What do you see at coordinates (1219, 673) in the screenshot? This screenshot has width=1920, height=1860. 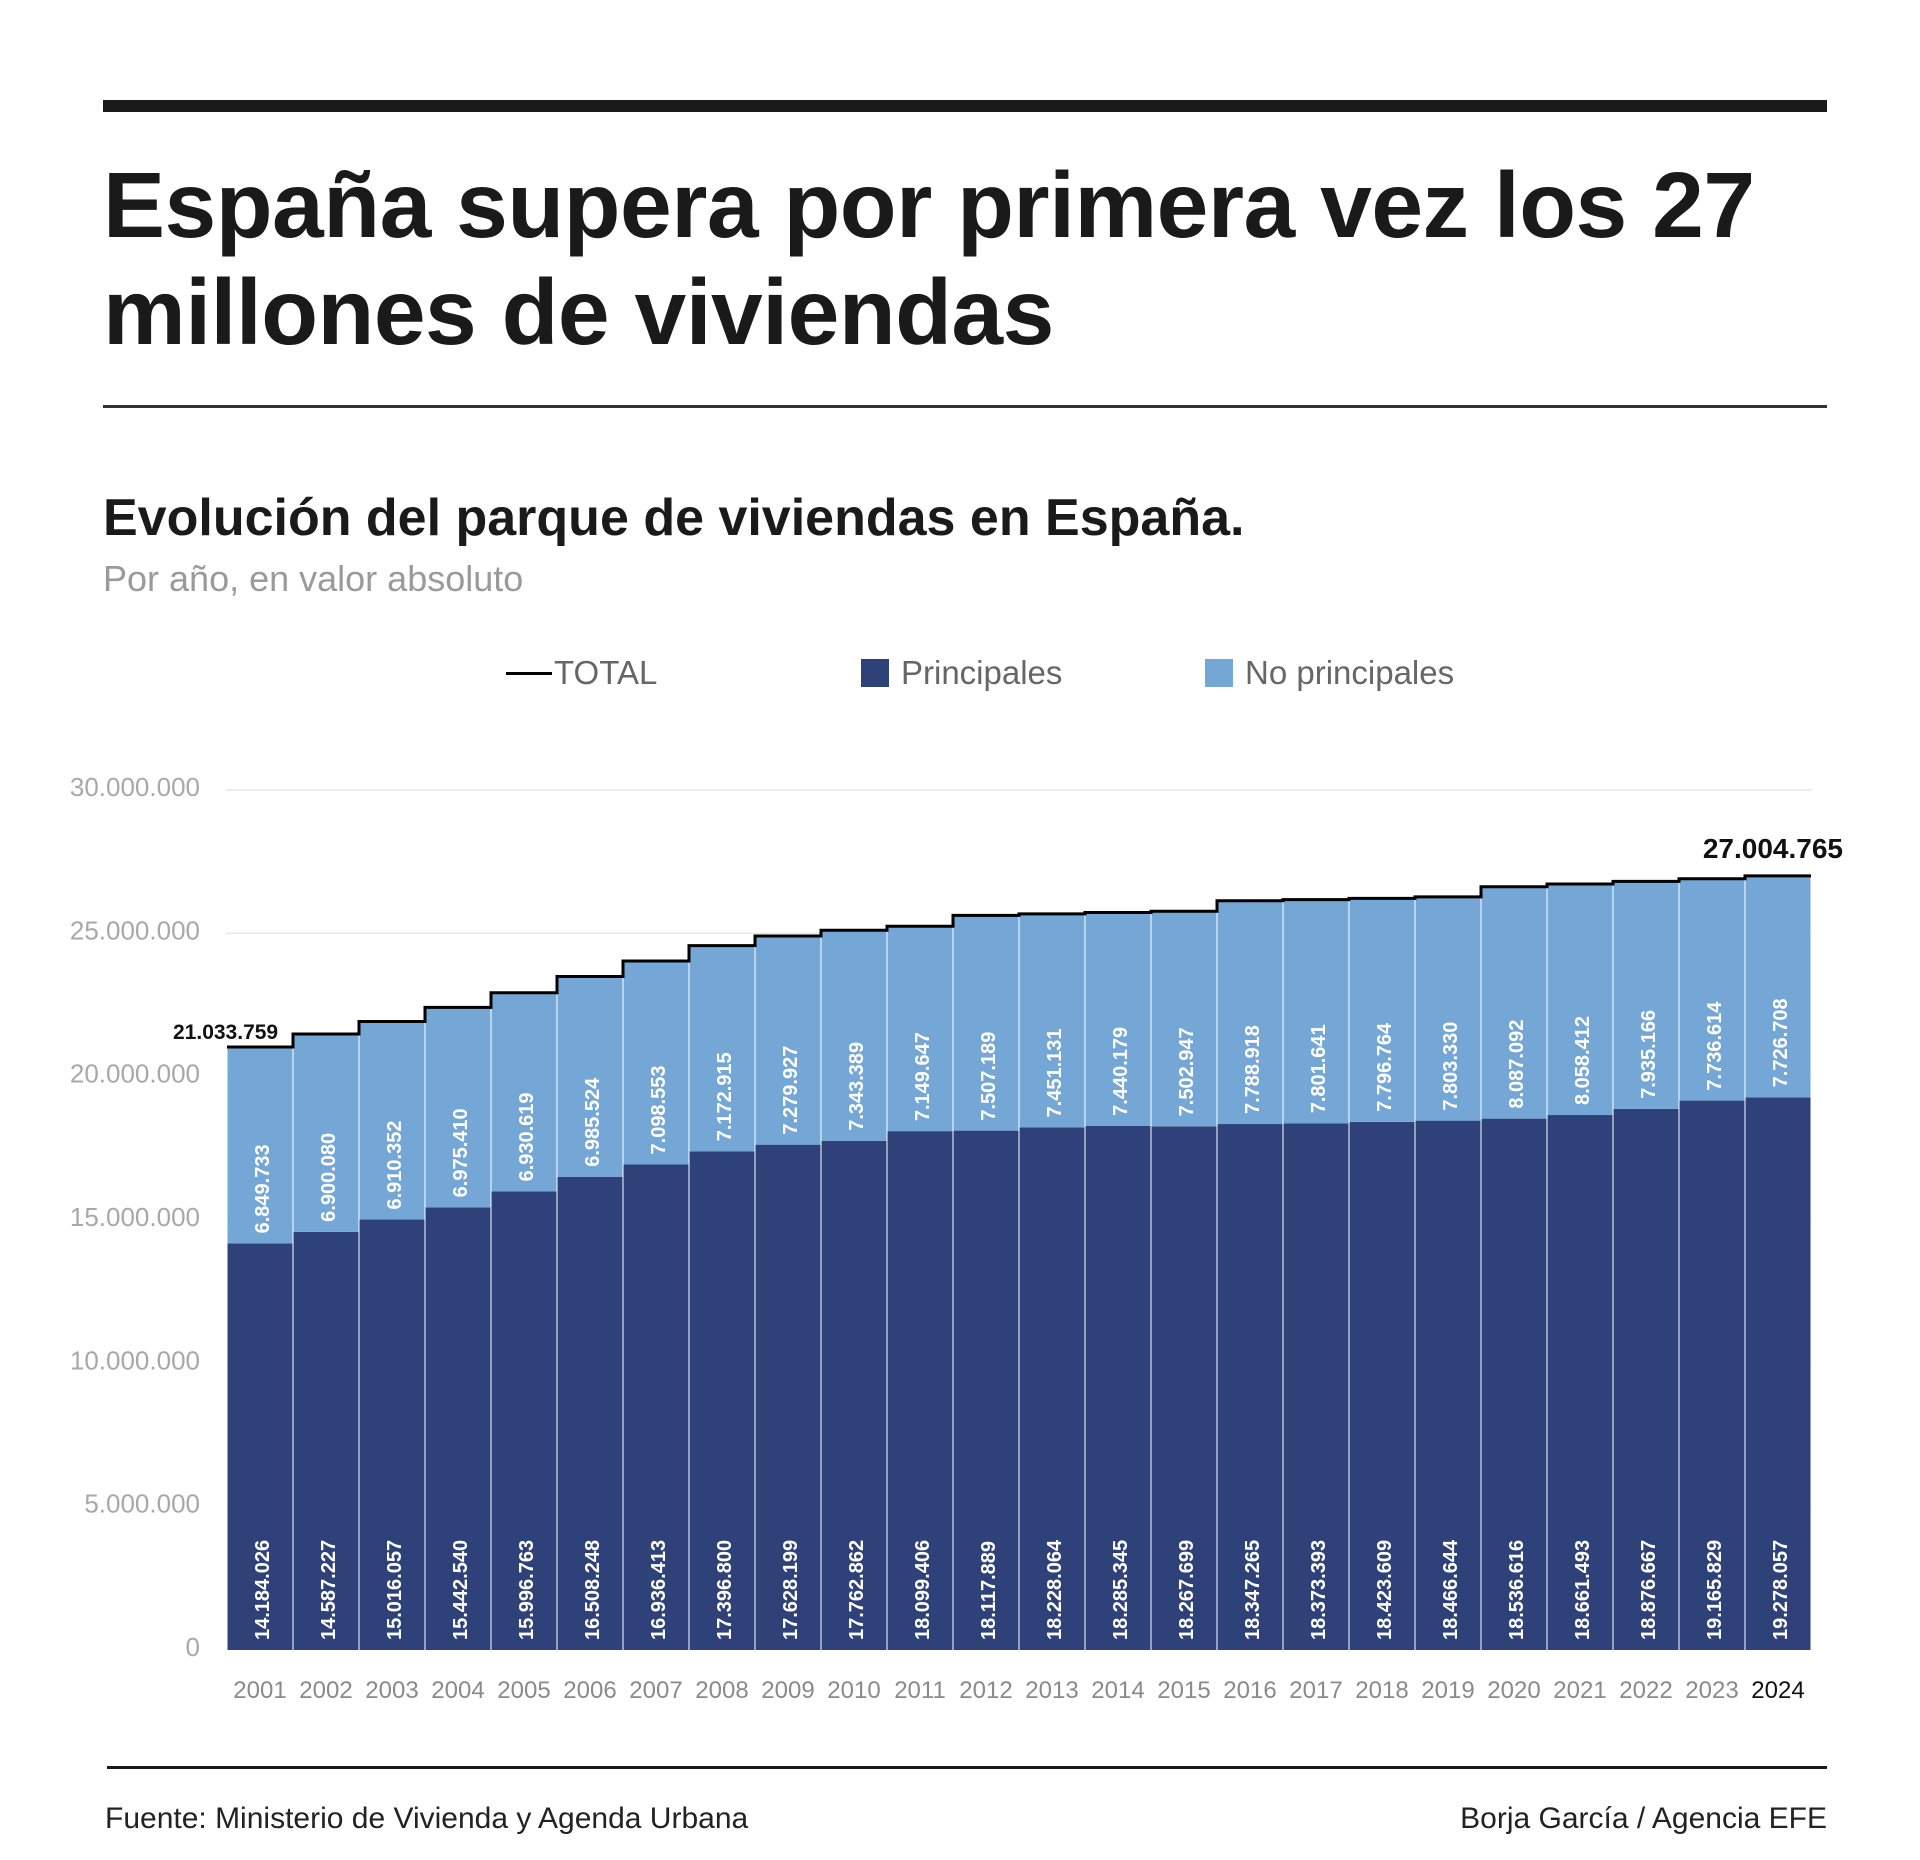 I see `no-principales-swatch-icon` at bounding box center [1219, 673].